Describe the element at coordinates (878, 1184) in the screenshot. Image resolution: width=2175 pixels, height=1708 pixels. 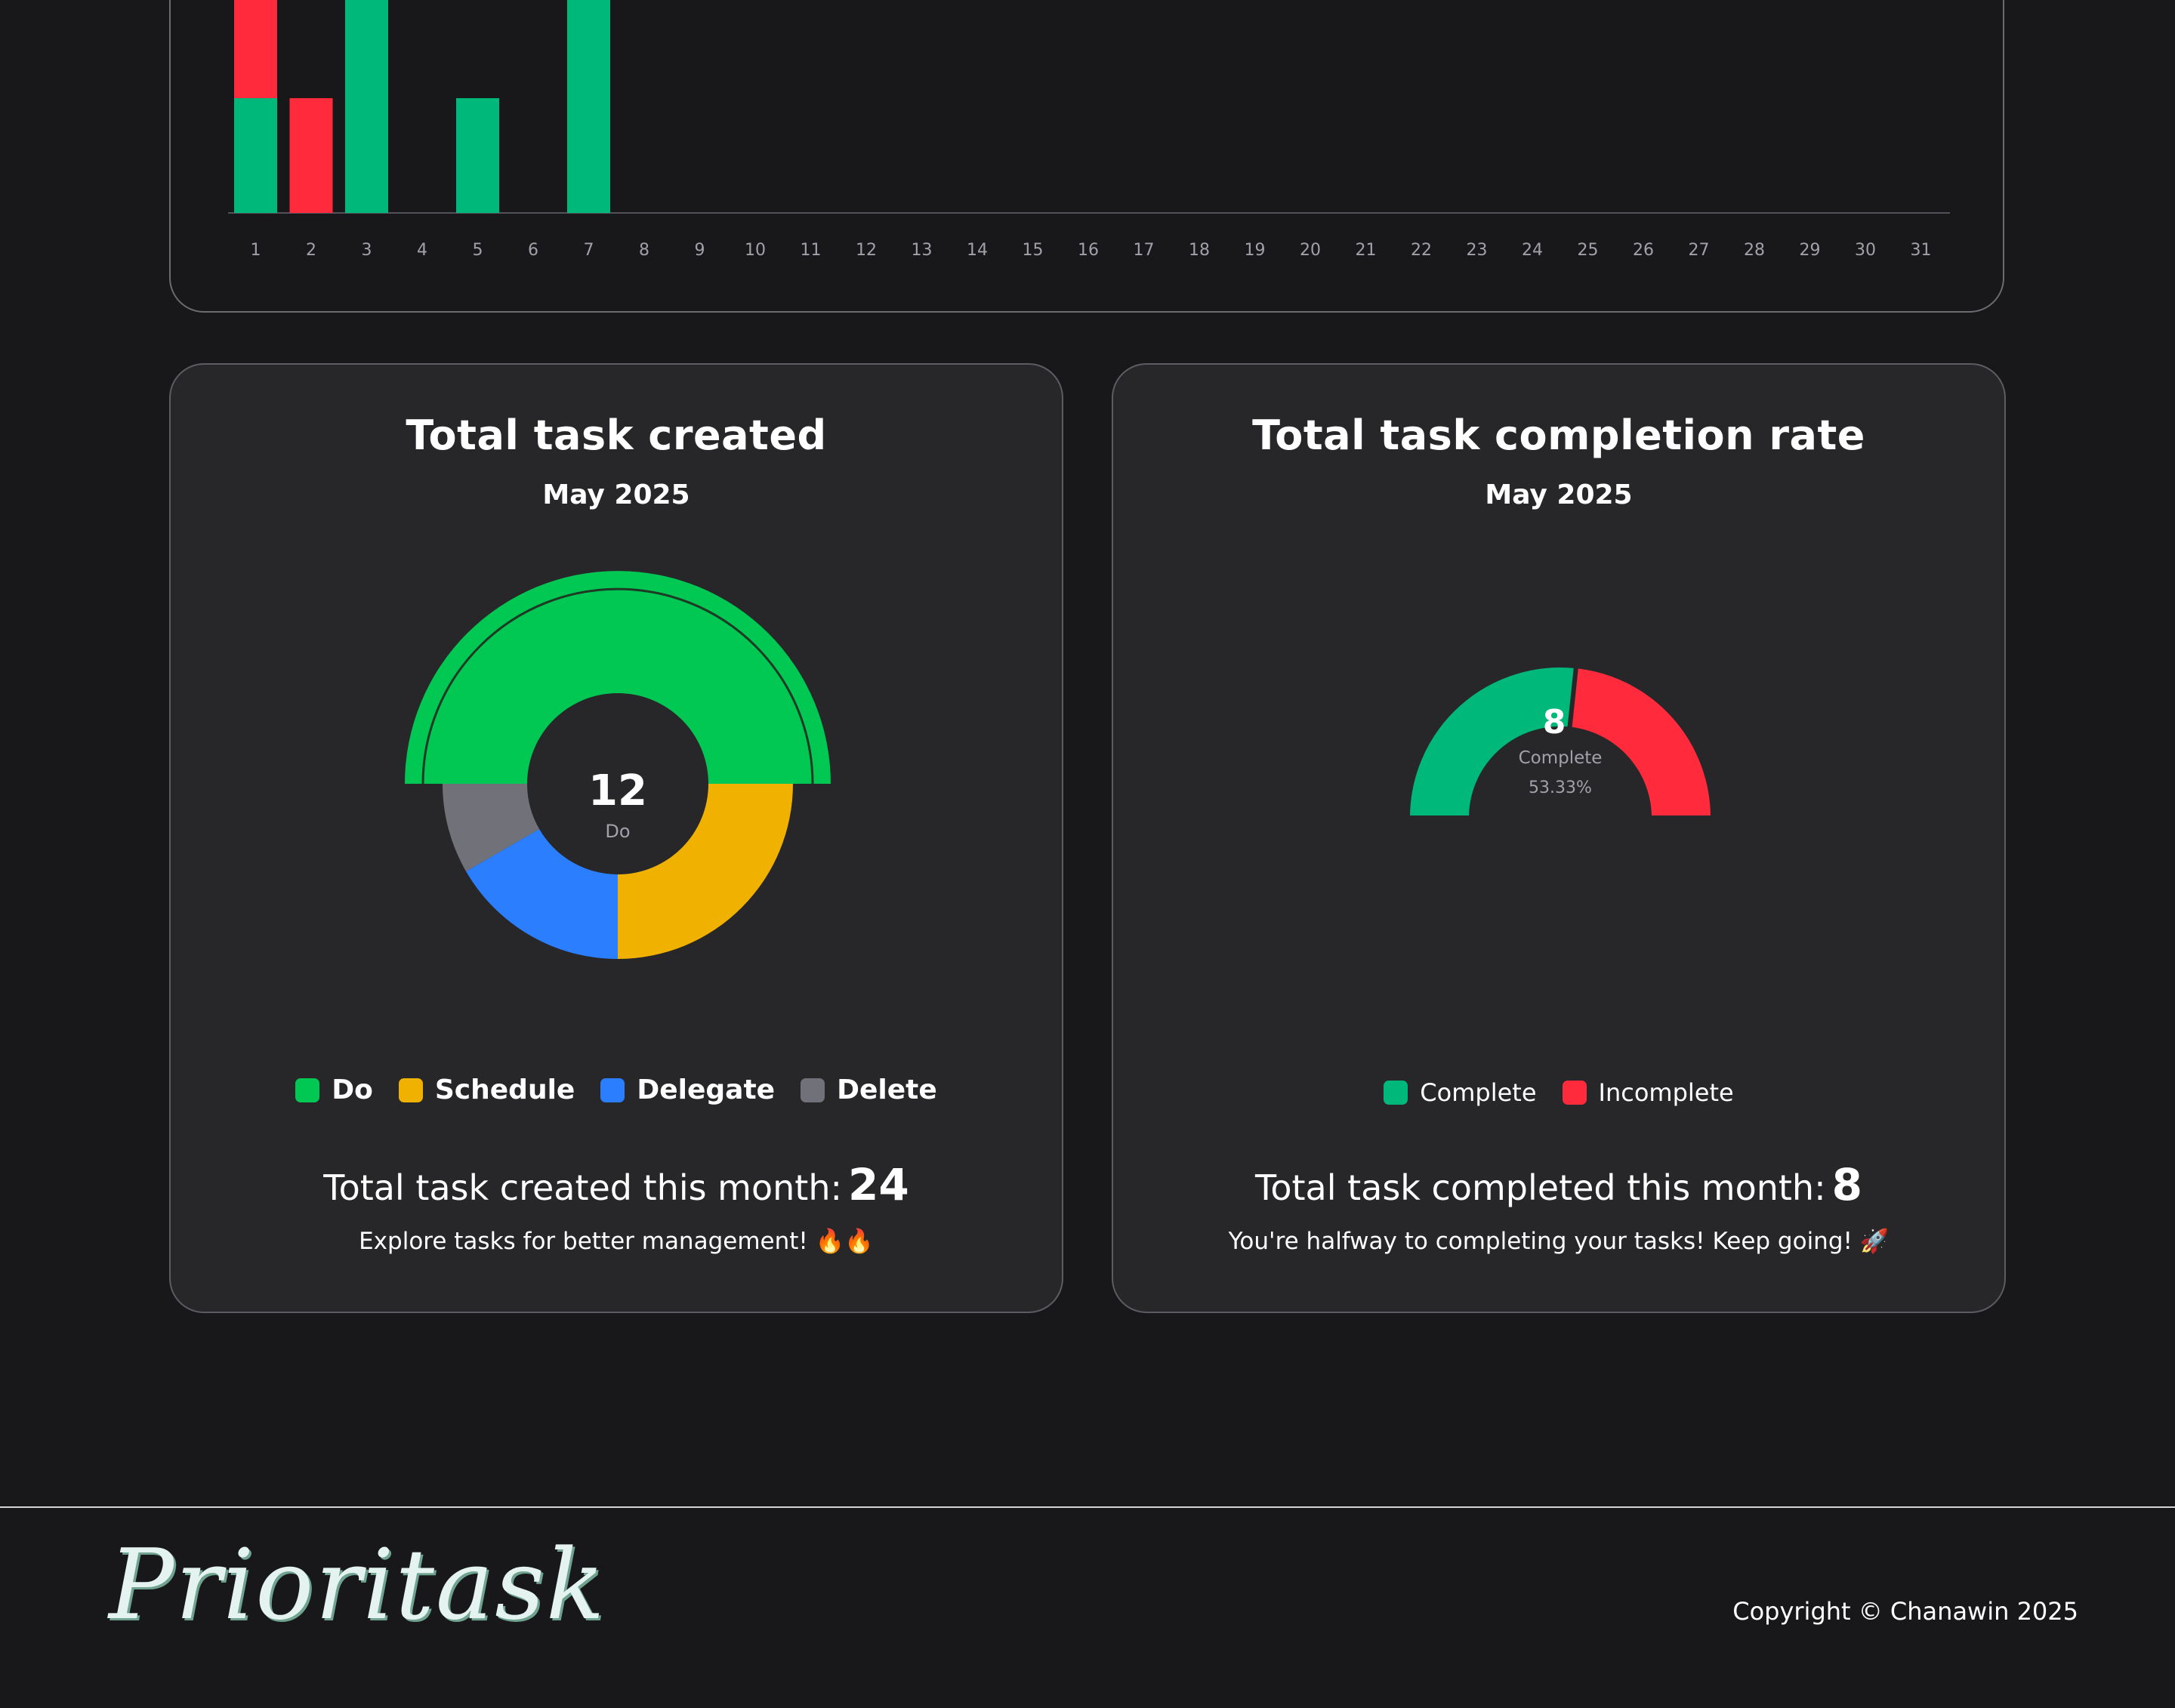
I see `total-created-value: 24` at that location.